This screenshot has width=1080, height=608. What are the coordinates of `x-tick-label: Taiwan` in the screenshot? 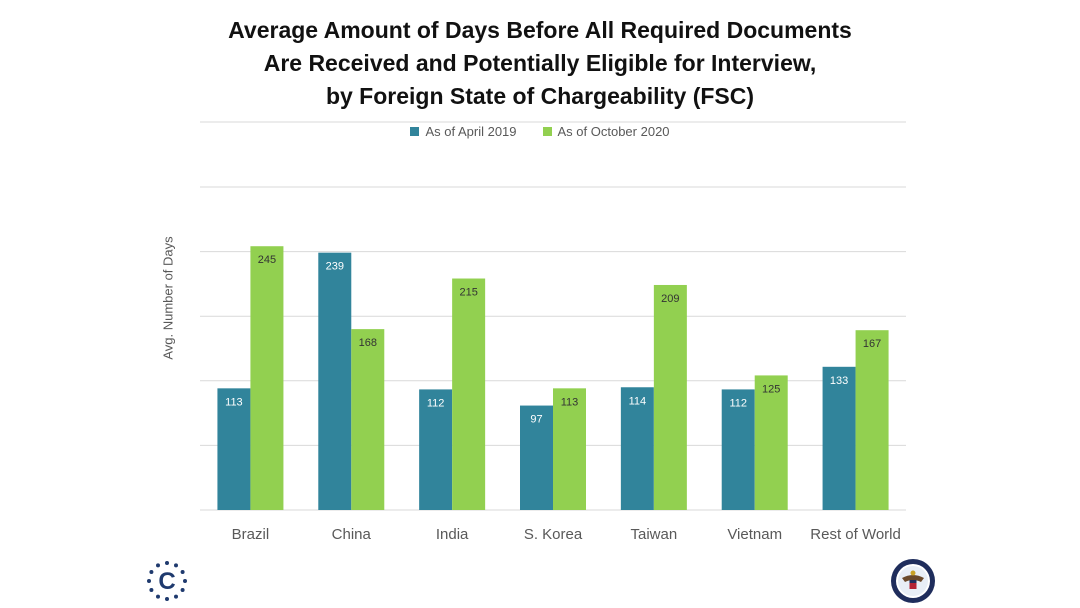 It's located at (654, 534).